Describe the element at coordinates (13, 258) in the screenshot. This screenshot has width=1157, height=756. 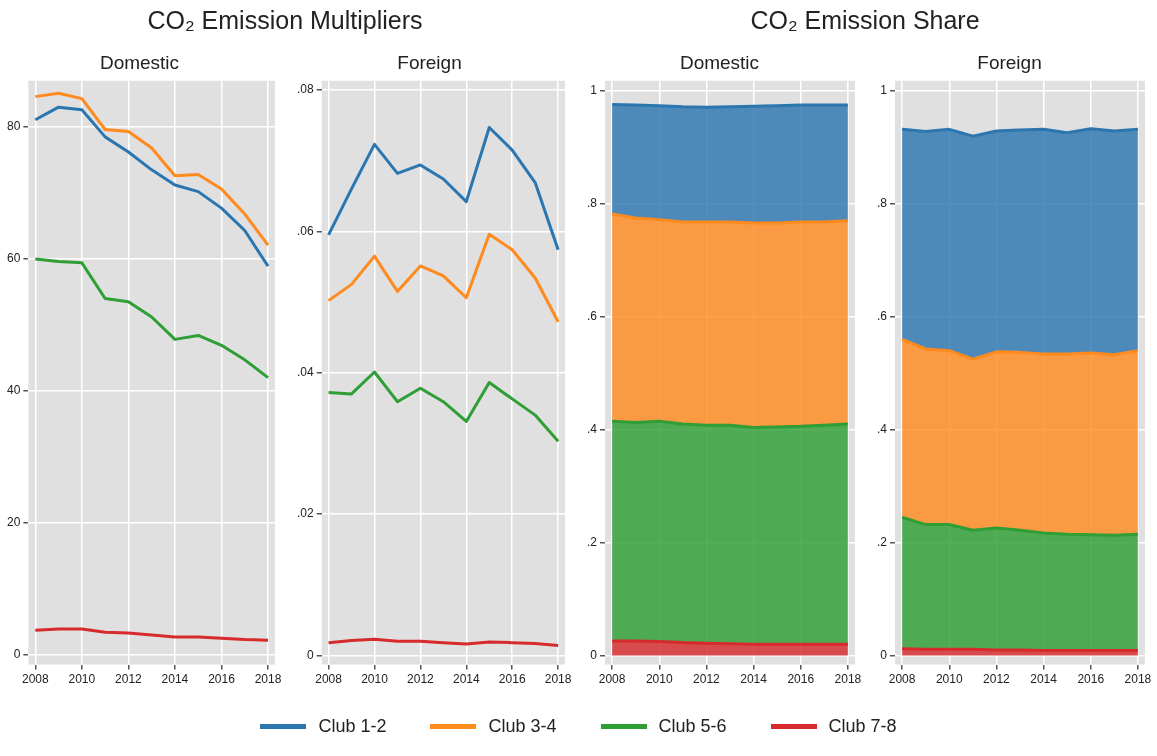
I see `y-tick-label: 60` at that location.